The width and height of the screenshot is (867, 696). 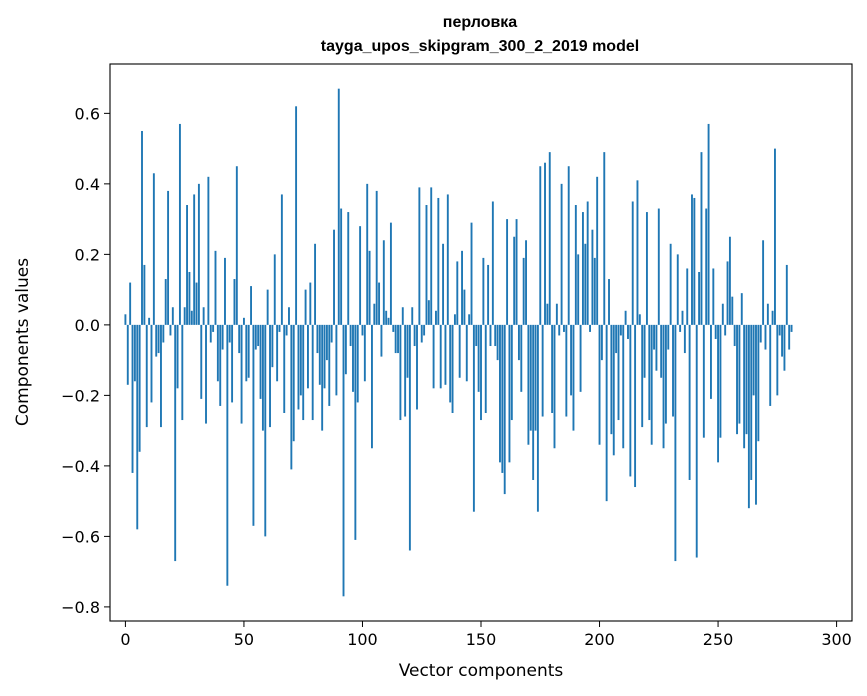 I want to click on y-tick-label: −0.6, so click(x=80, y=536).